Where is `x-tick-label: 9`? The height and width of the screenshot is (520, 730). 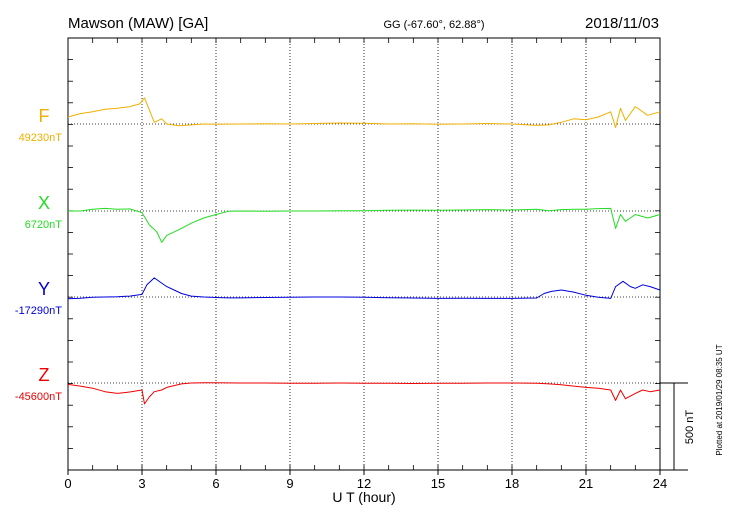 x-tick-label: 9 is located at coordinates (289, 483).